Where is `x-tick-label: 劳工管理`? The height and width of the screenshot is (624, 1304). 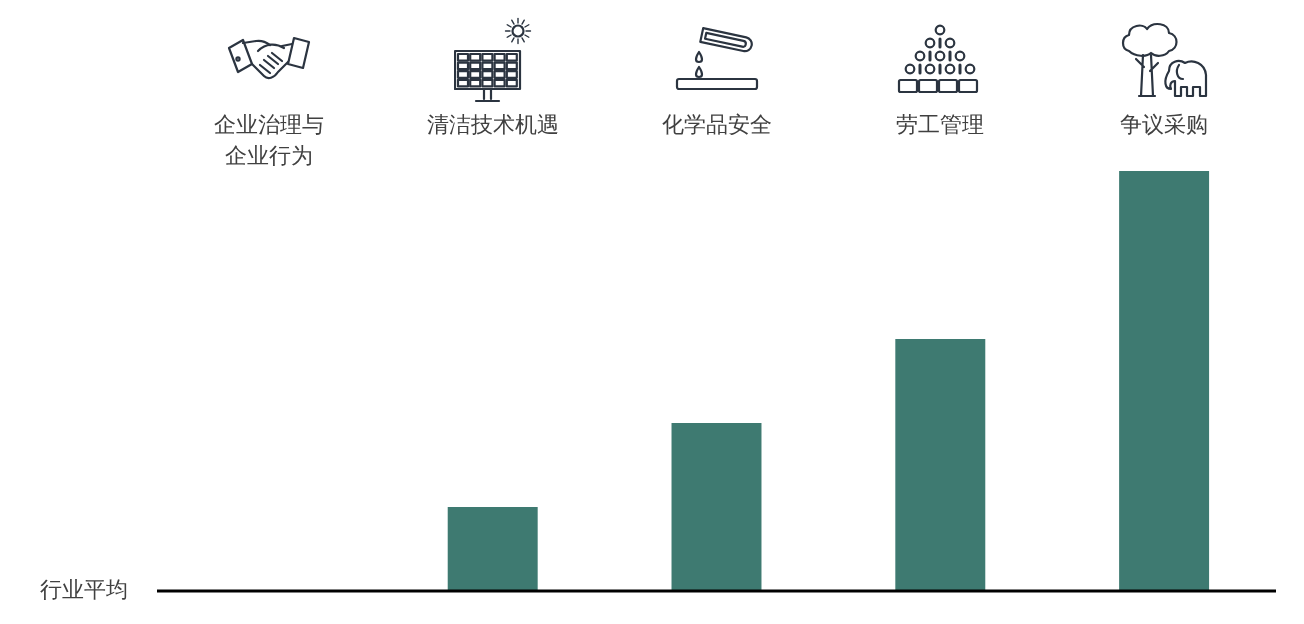 x-tick-label: 劳工管理 is located at coordinates (940, 124).